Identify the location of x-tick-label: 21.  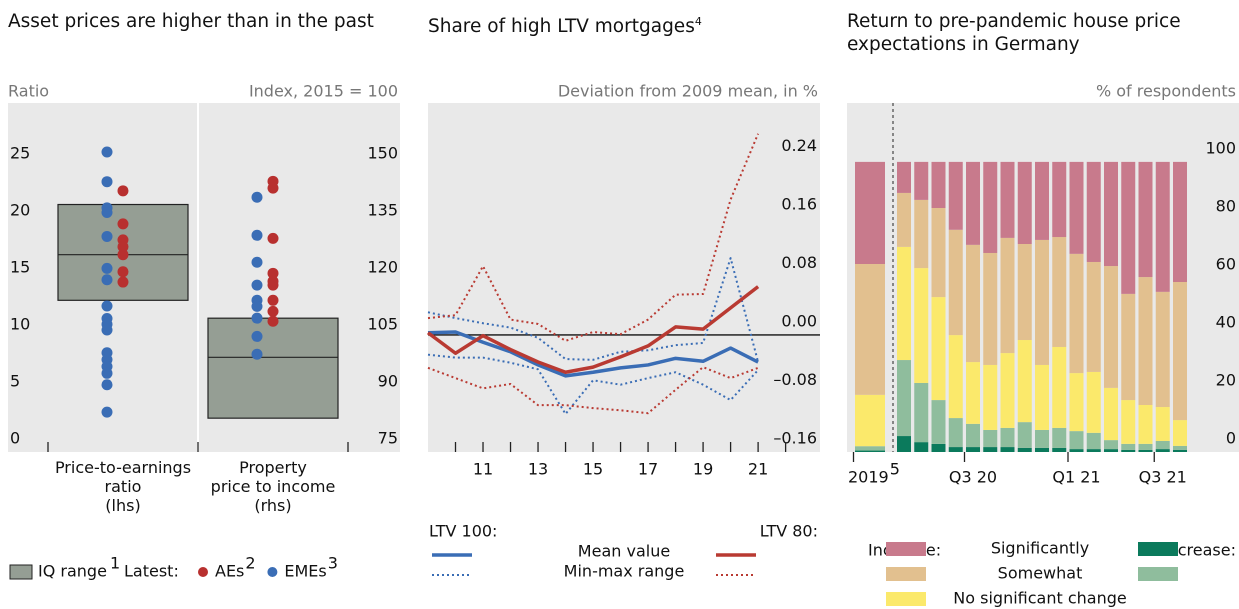
(758, 469).